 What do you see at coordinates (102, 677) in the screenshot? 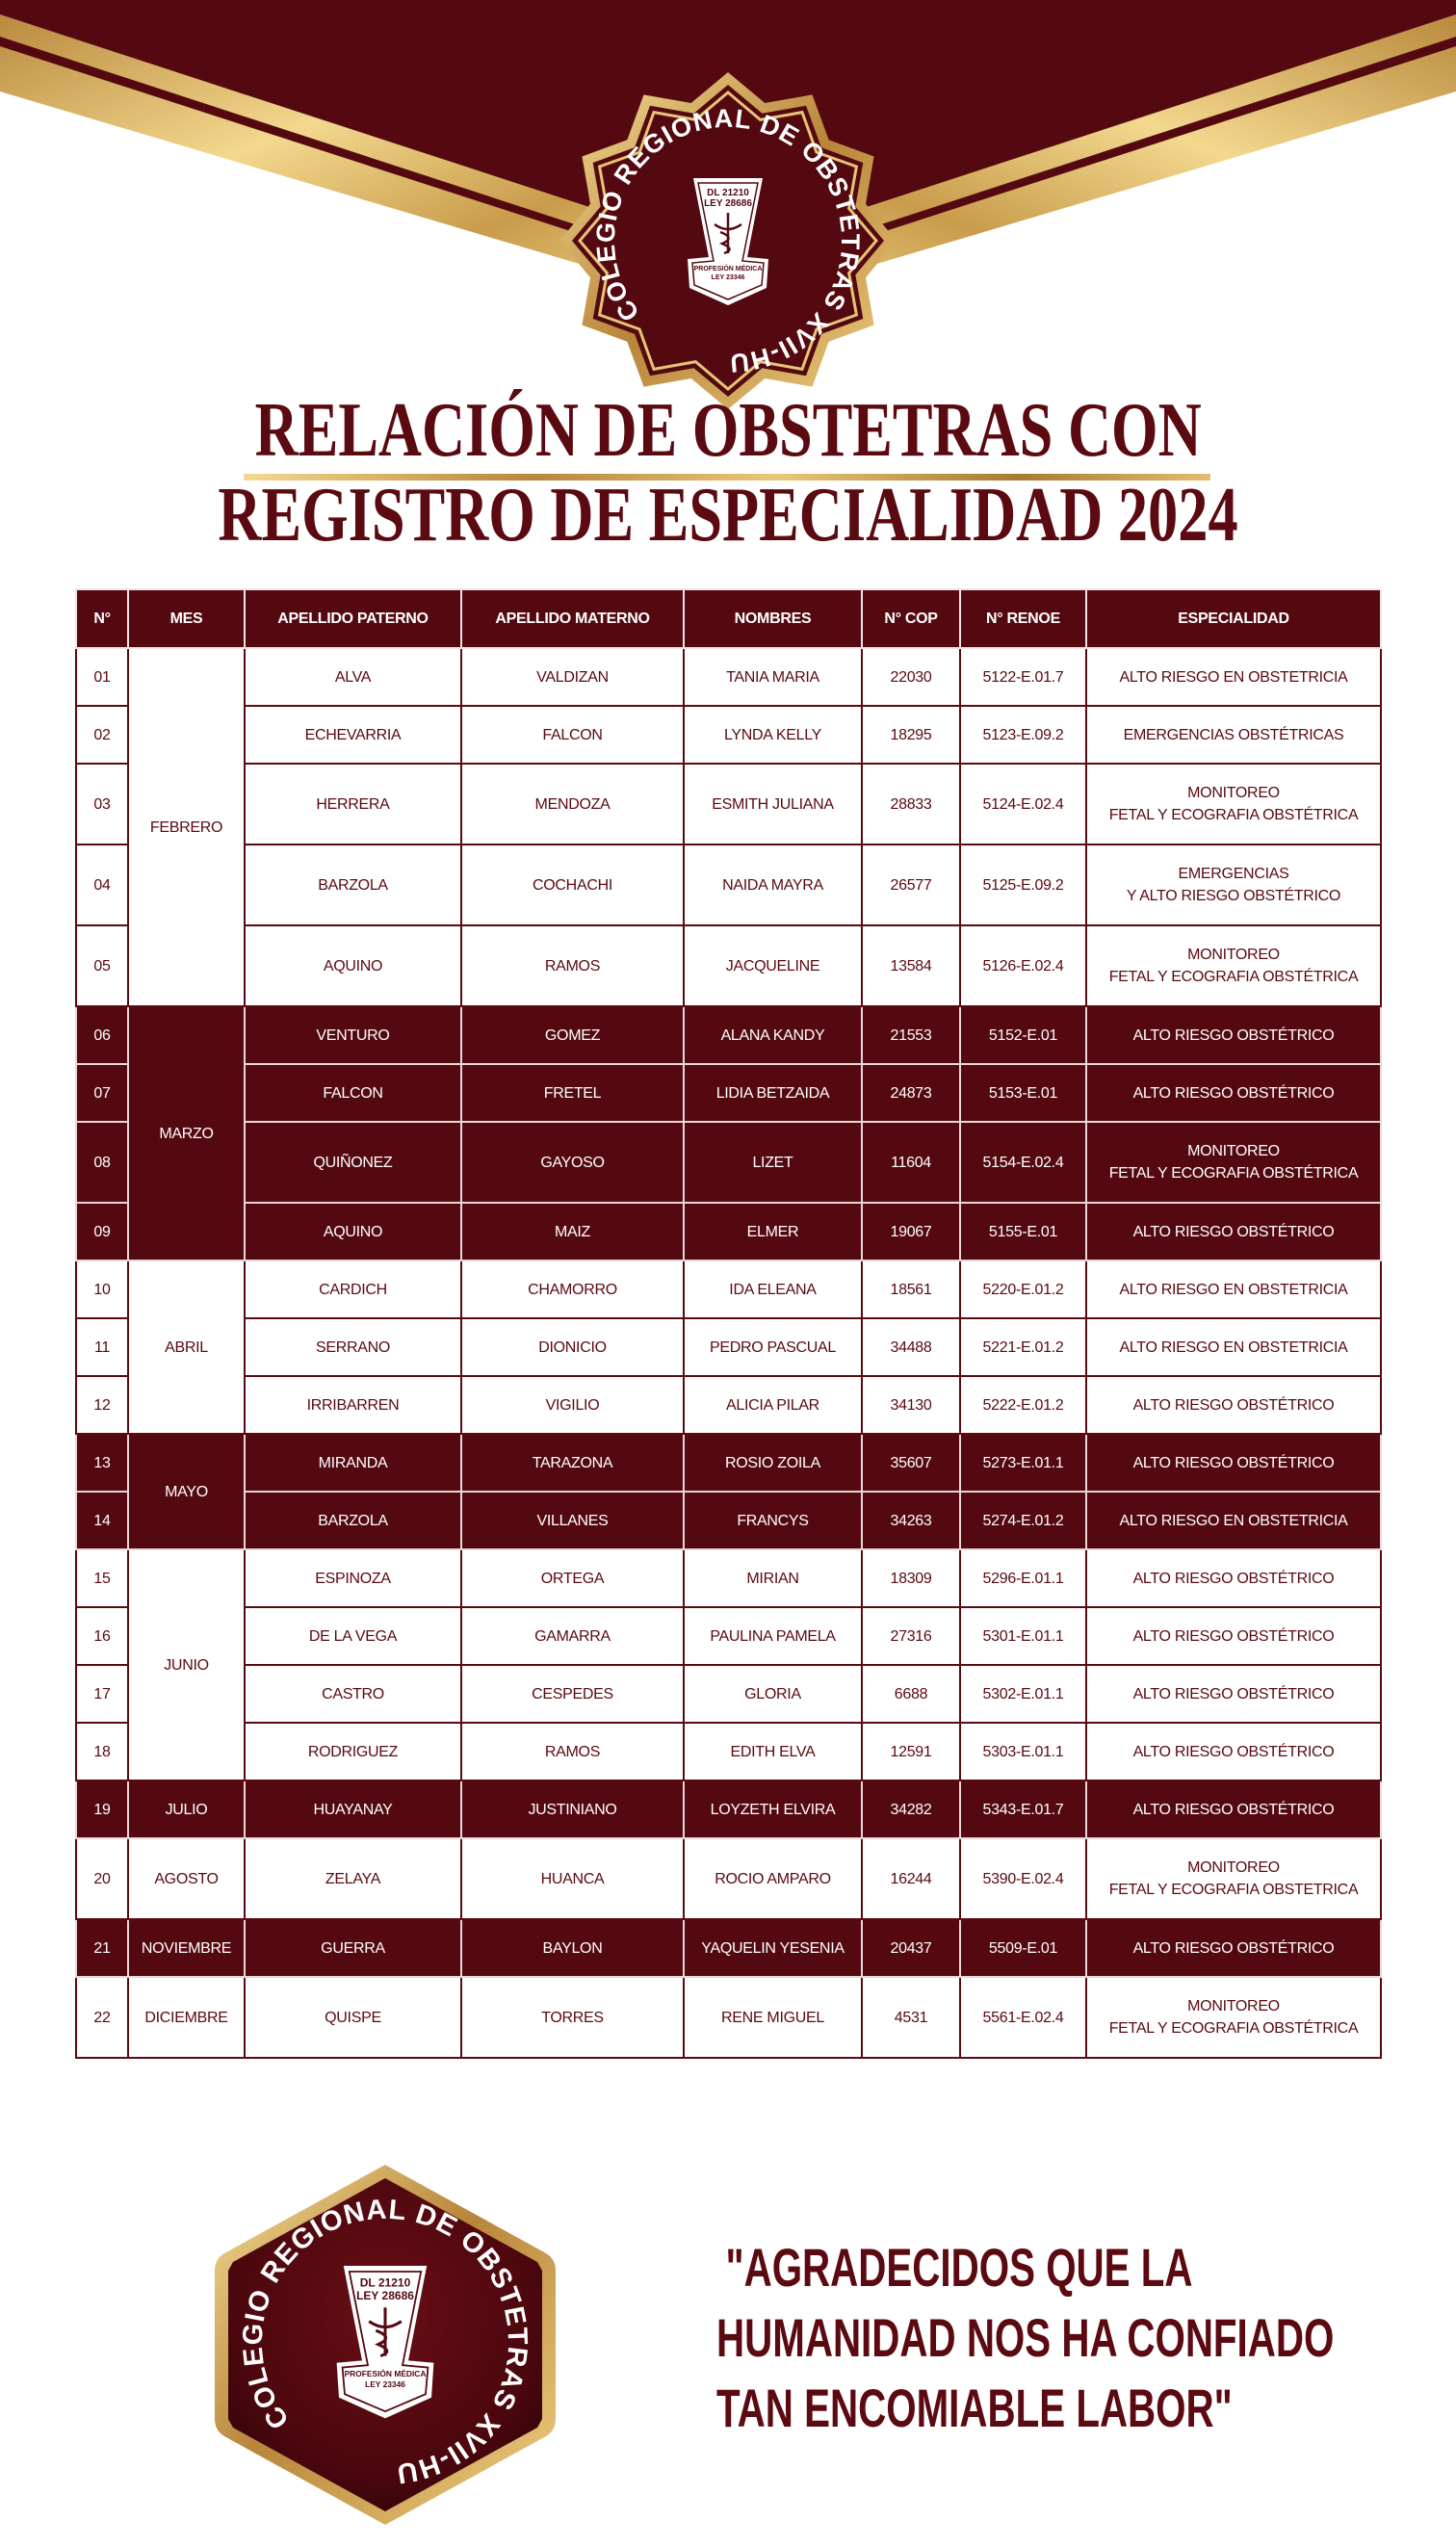
I see `row-number-cell: 01` at bounding box center [102, 677].